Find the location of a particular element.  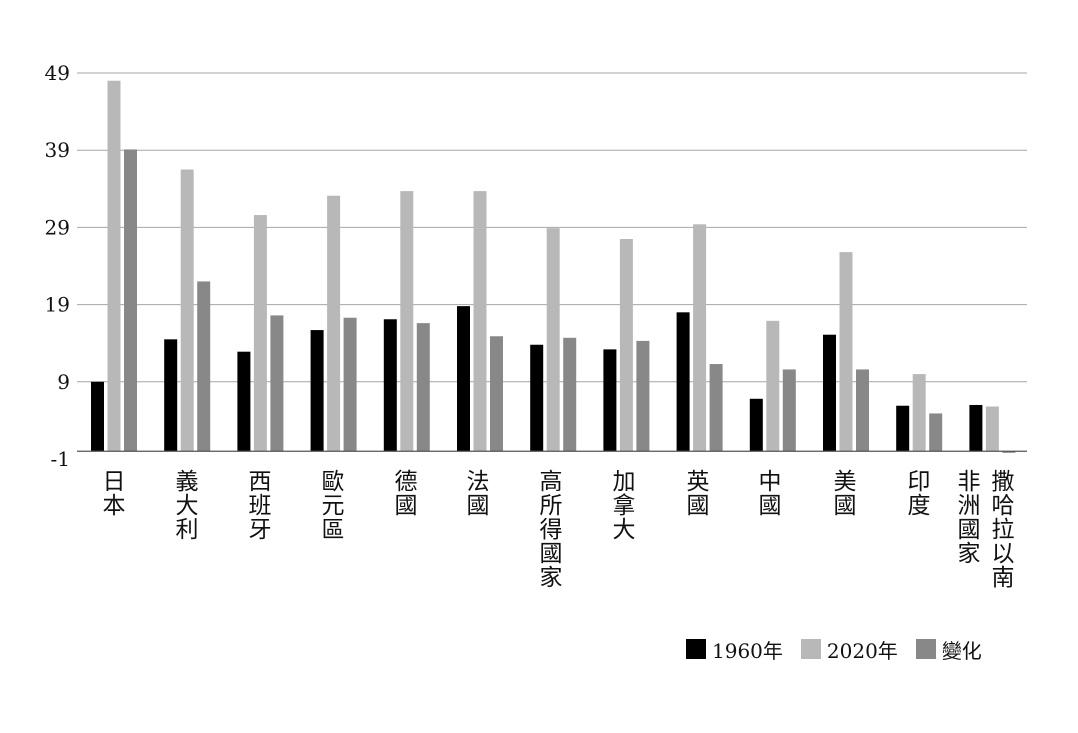

x-tick-label: 義大利 is located at coordinates (187, 506).